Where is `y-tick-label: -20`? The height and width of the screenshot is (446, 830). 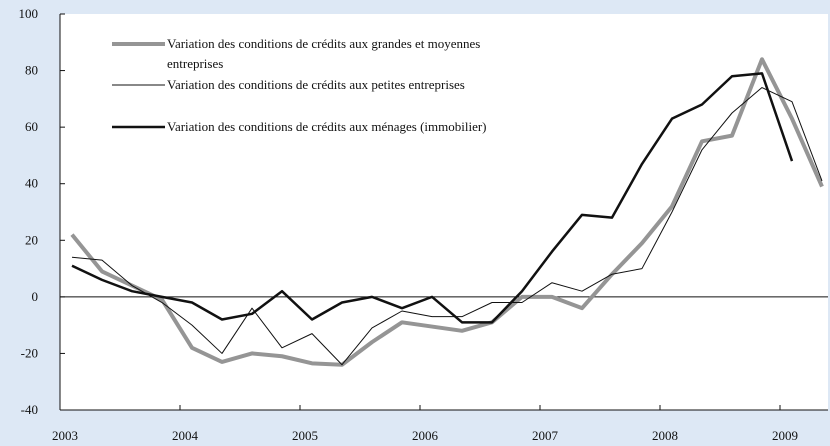 y-tick-label: -20 is located at coordinates (29, 352).